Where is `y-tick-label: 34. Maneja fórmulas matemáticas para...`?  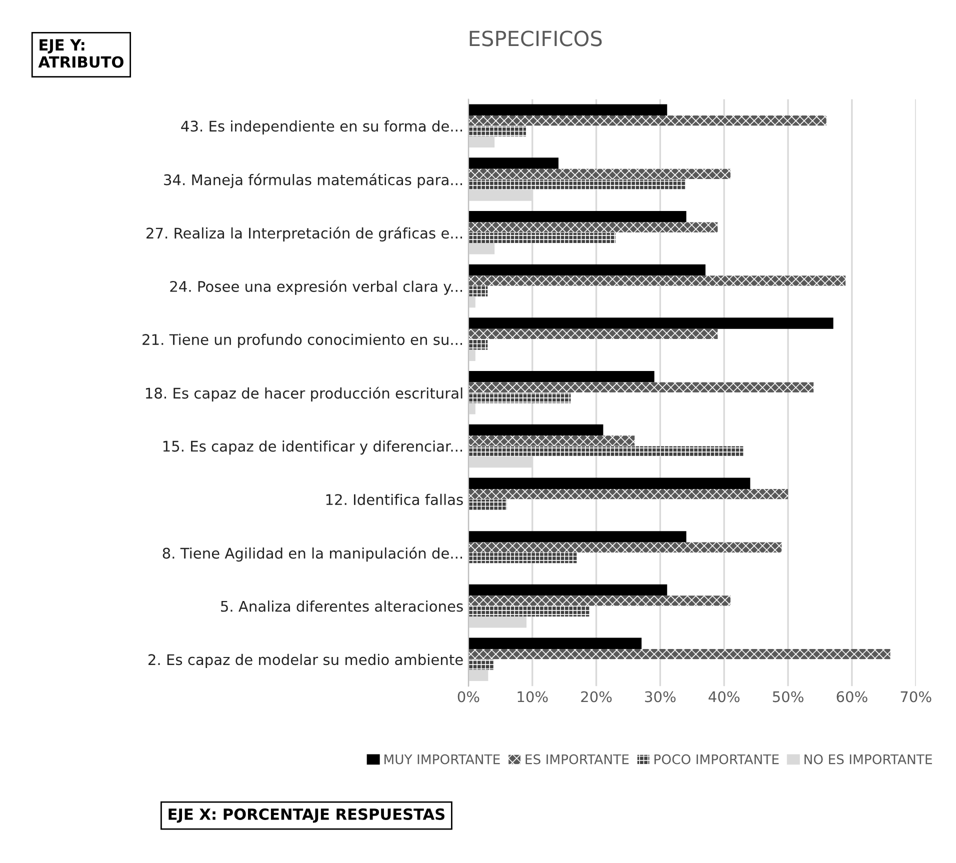 y-tick-label: 34. Maneja fórmulas matemáticas para... is located at coordinates (313, 180).